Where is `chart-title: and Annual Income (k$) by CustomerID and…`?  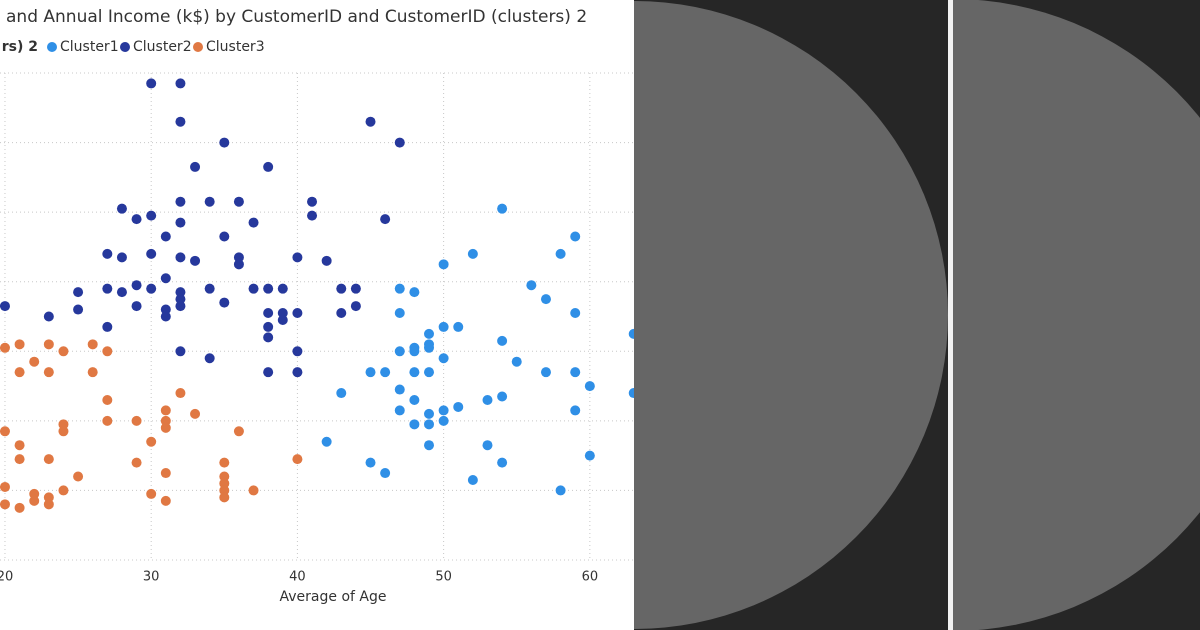
chart-title: and Annual Income (k$) by CustomerID and… is located at coordinates (296, 17).